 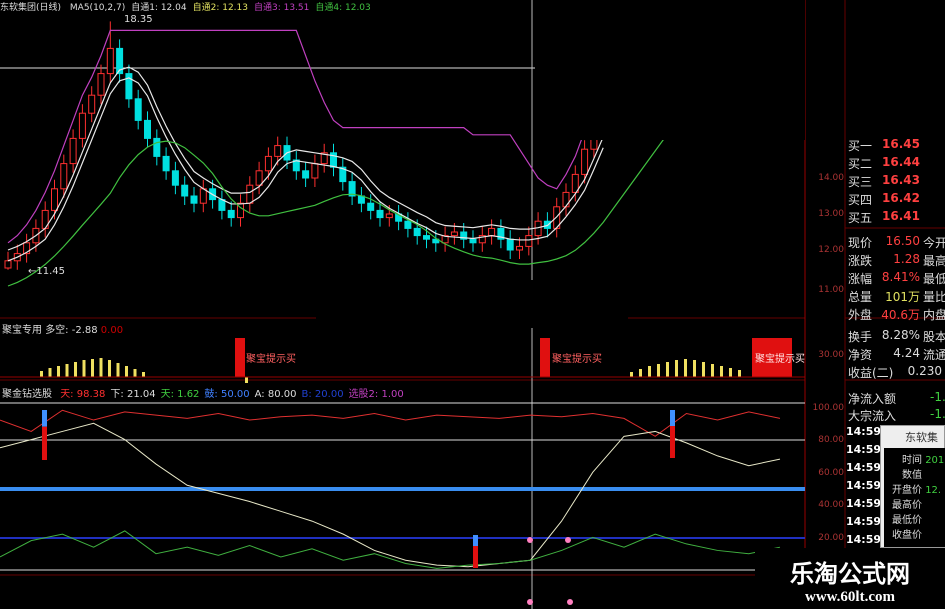 What do you see at coordinates (900, 315) in the screenshot?
I see `stat-value: 40.6万` at bounding box center [900, 315].